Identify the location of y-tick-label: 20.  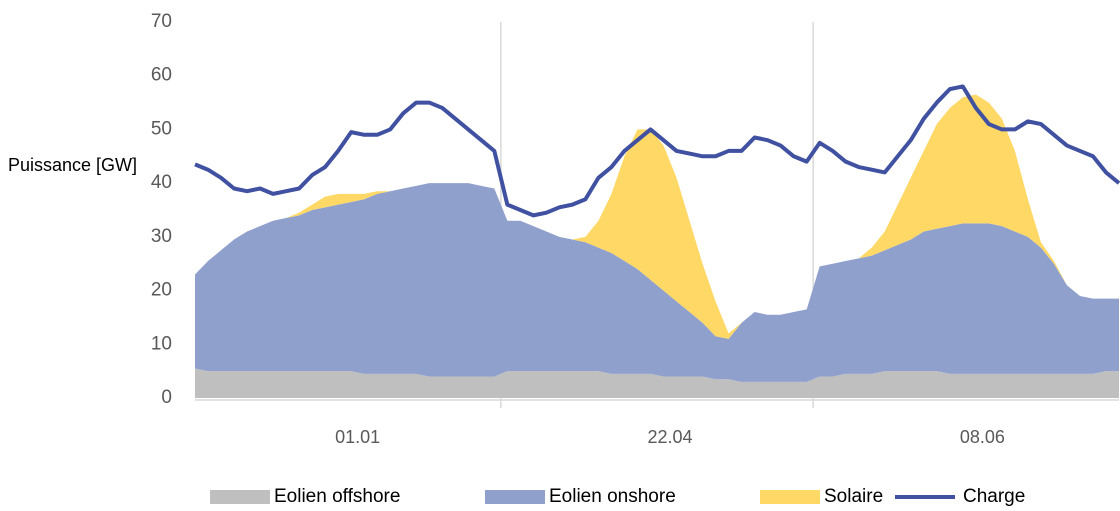
(161, 290).